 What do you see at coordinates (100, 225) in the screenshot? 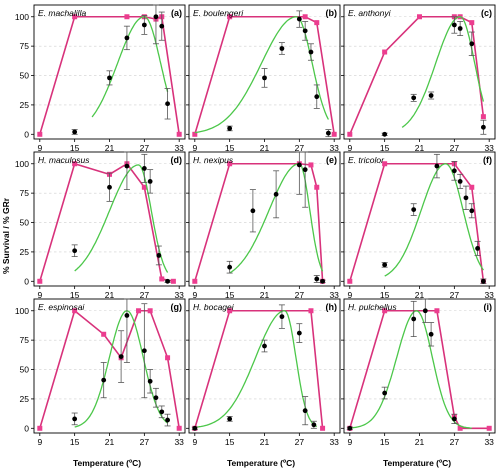
I see `panel-d: 0 25 50 75 100 9 15 21 27 33 H. maculosus (d)` at bounding box center [100, 225].